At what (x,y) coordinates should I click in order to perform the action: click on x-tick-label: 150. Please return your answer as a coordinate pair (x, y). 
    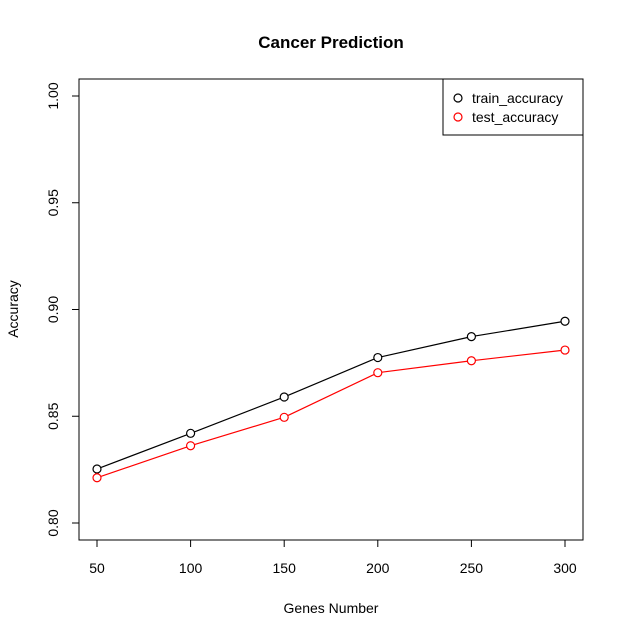
    Looking at the image, I should click on (285, 568).